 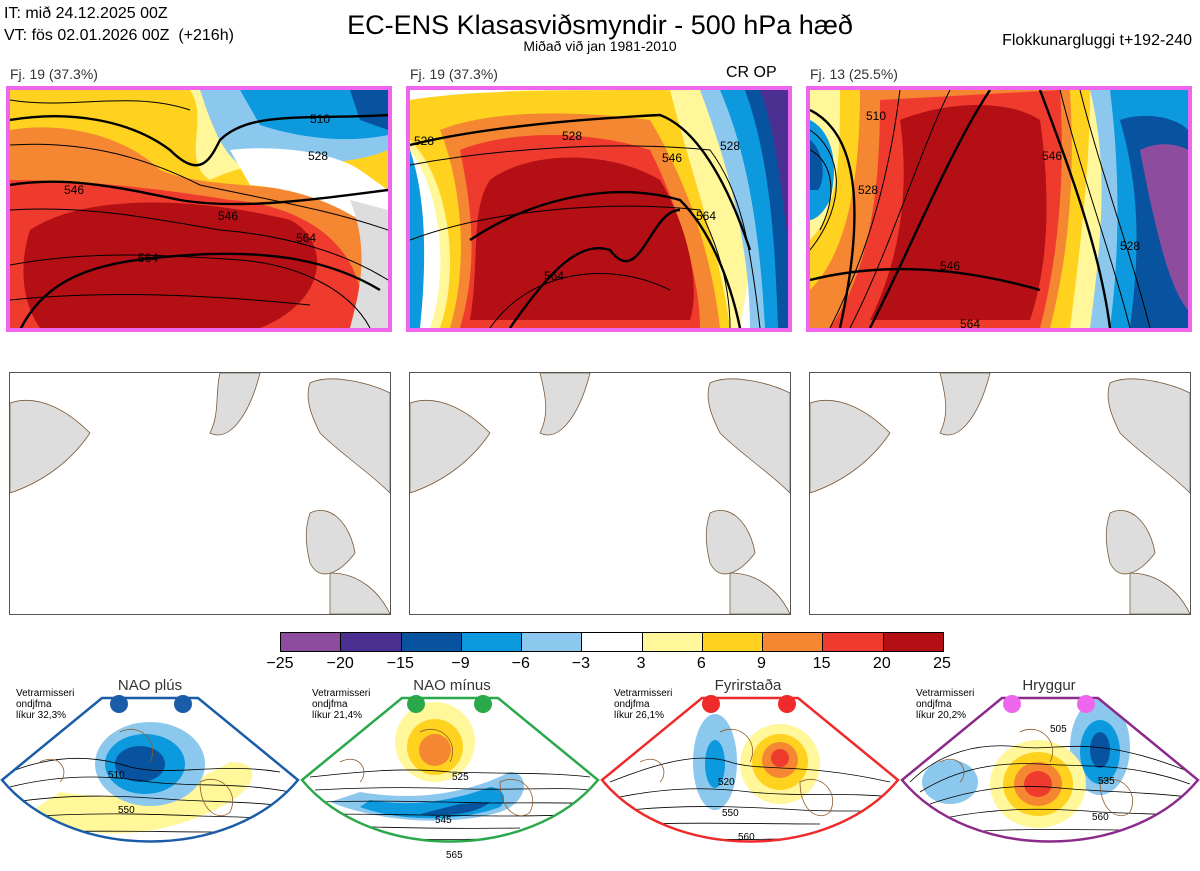 I want to click on cluster-1-field: 510 528 546 546 564 564, so click(x=199, y=209).